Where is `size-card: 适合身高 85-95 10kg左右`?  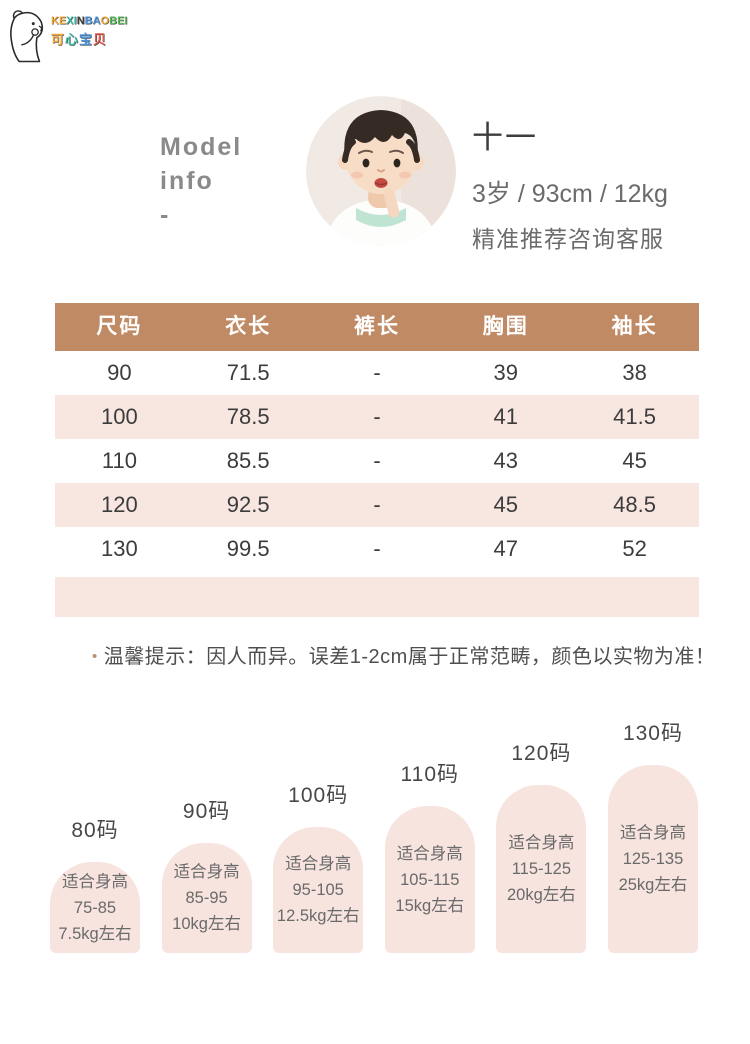
size-card: 适合身高 85-95 10kg左右 is located at coordinates (206, 898).